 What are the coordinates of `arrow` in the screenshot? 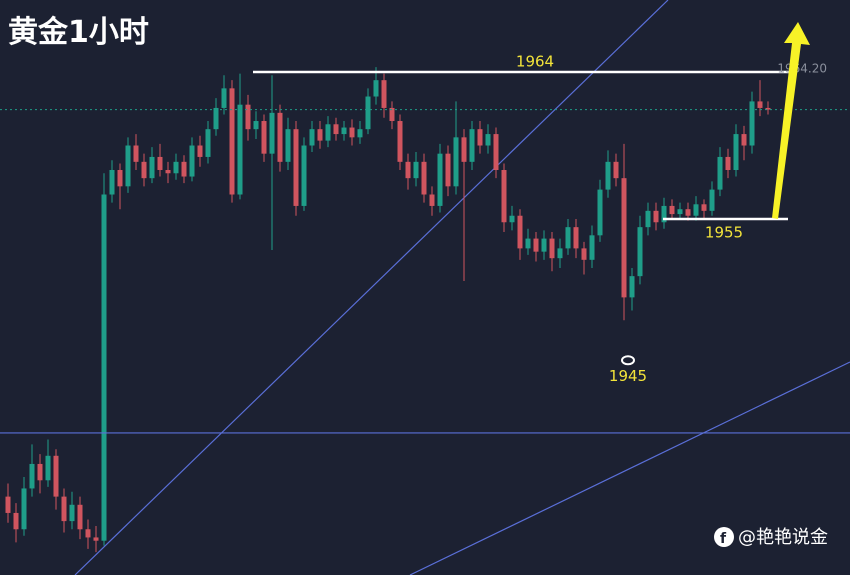 It's located at (791, 120).